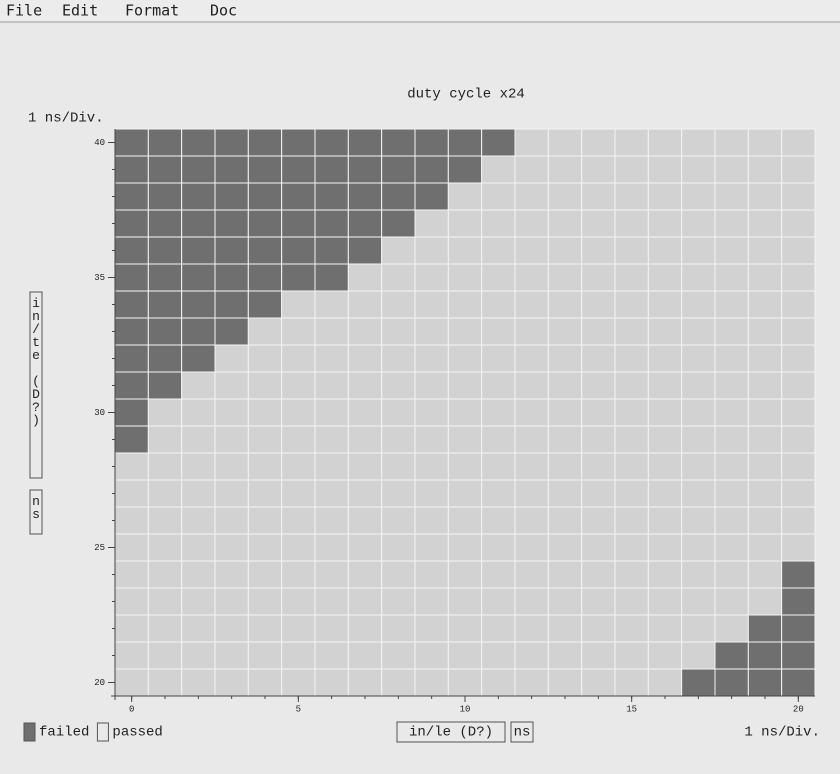 The image size is (840, 774). Describe the element at coordinates (29, 732) in the screenshot. I see `legend-swatch` at that location.